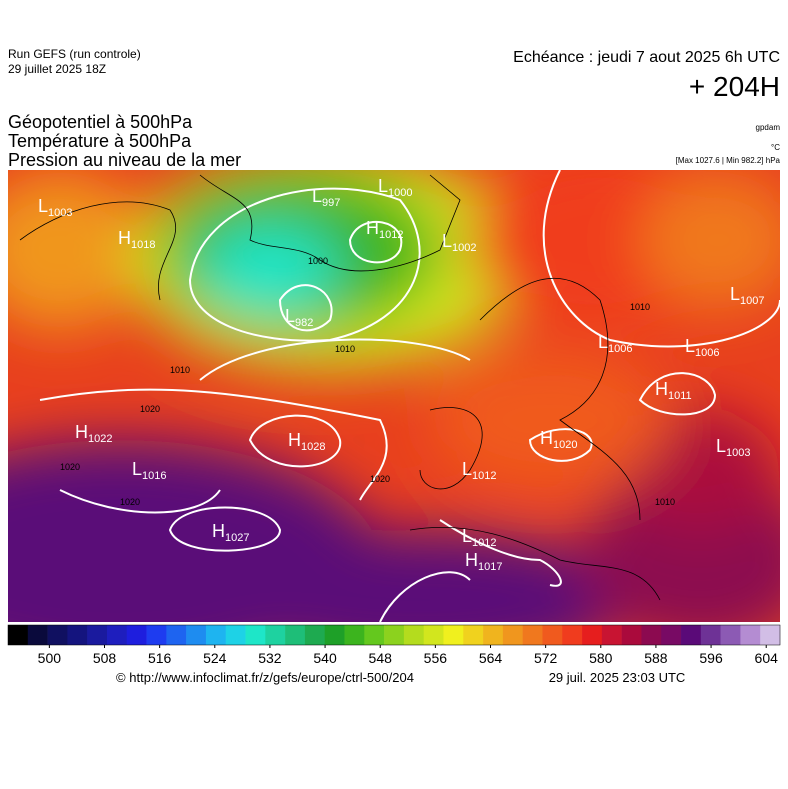  I want to click on colorbar-tick-label: 596, so click(711, 658).